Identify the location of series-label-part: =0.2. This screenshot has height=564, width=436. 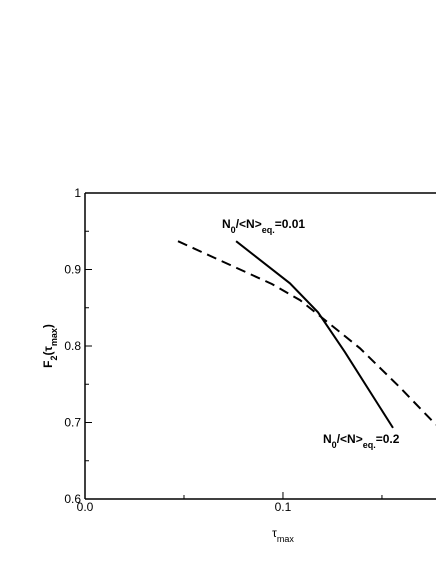
(388, 439).